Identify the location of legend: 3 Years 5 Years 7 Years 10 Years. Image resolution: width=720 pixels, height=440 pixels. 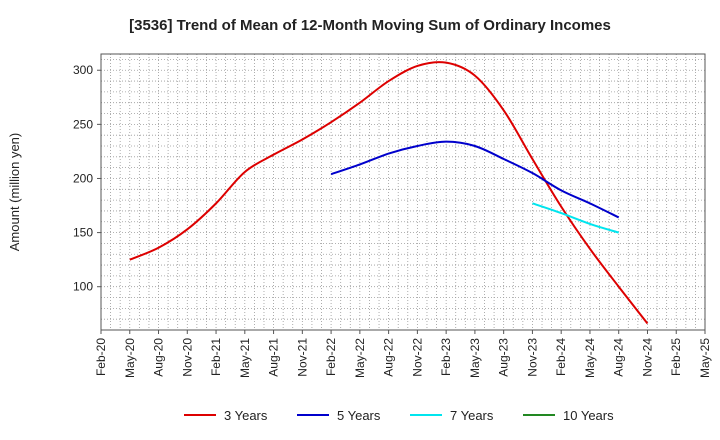
(399, 415).